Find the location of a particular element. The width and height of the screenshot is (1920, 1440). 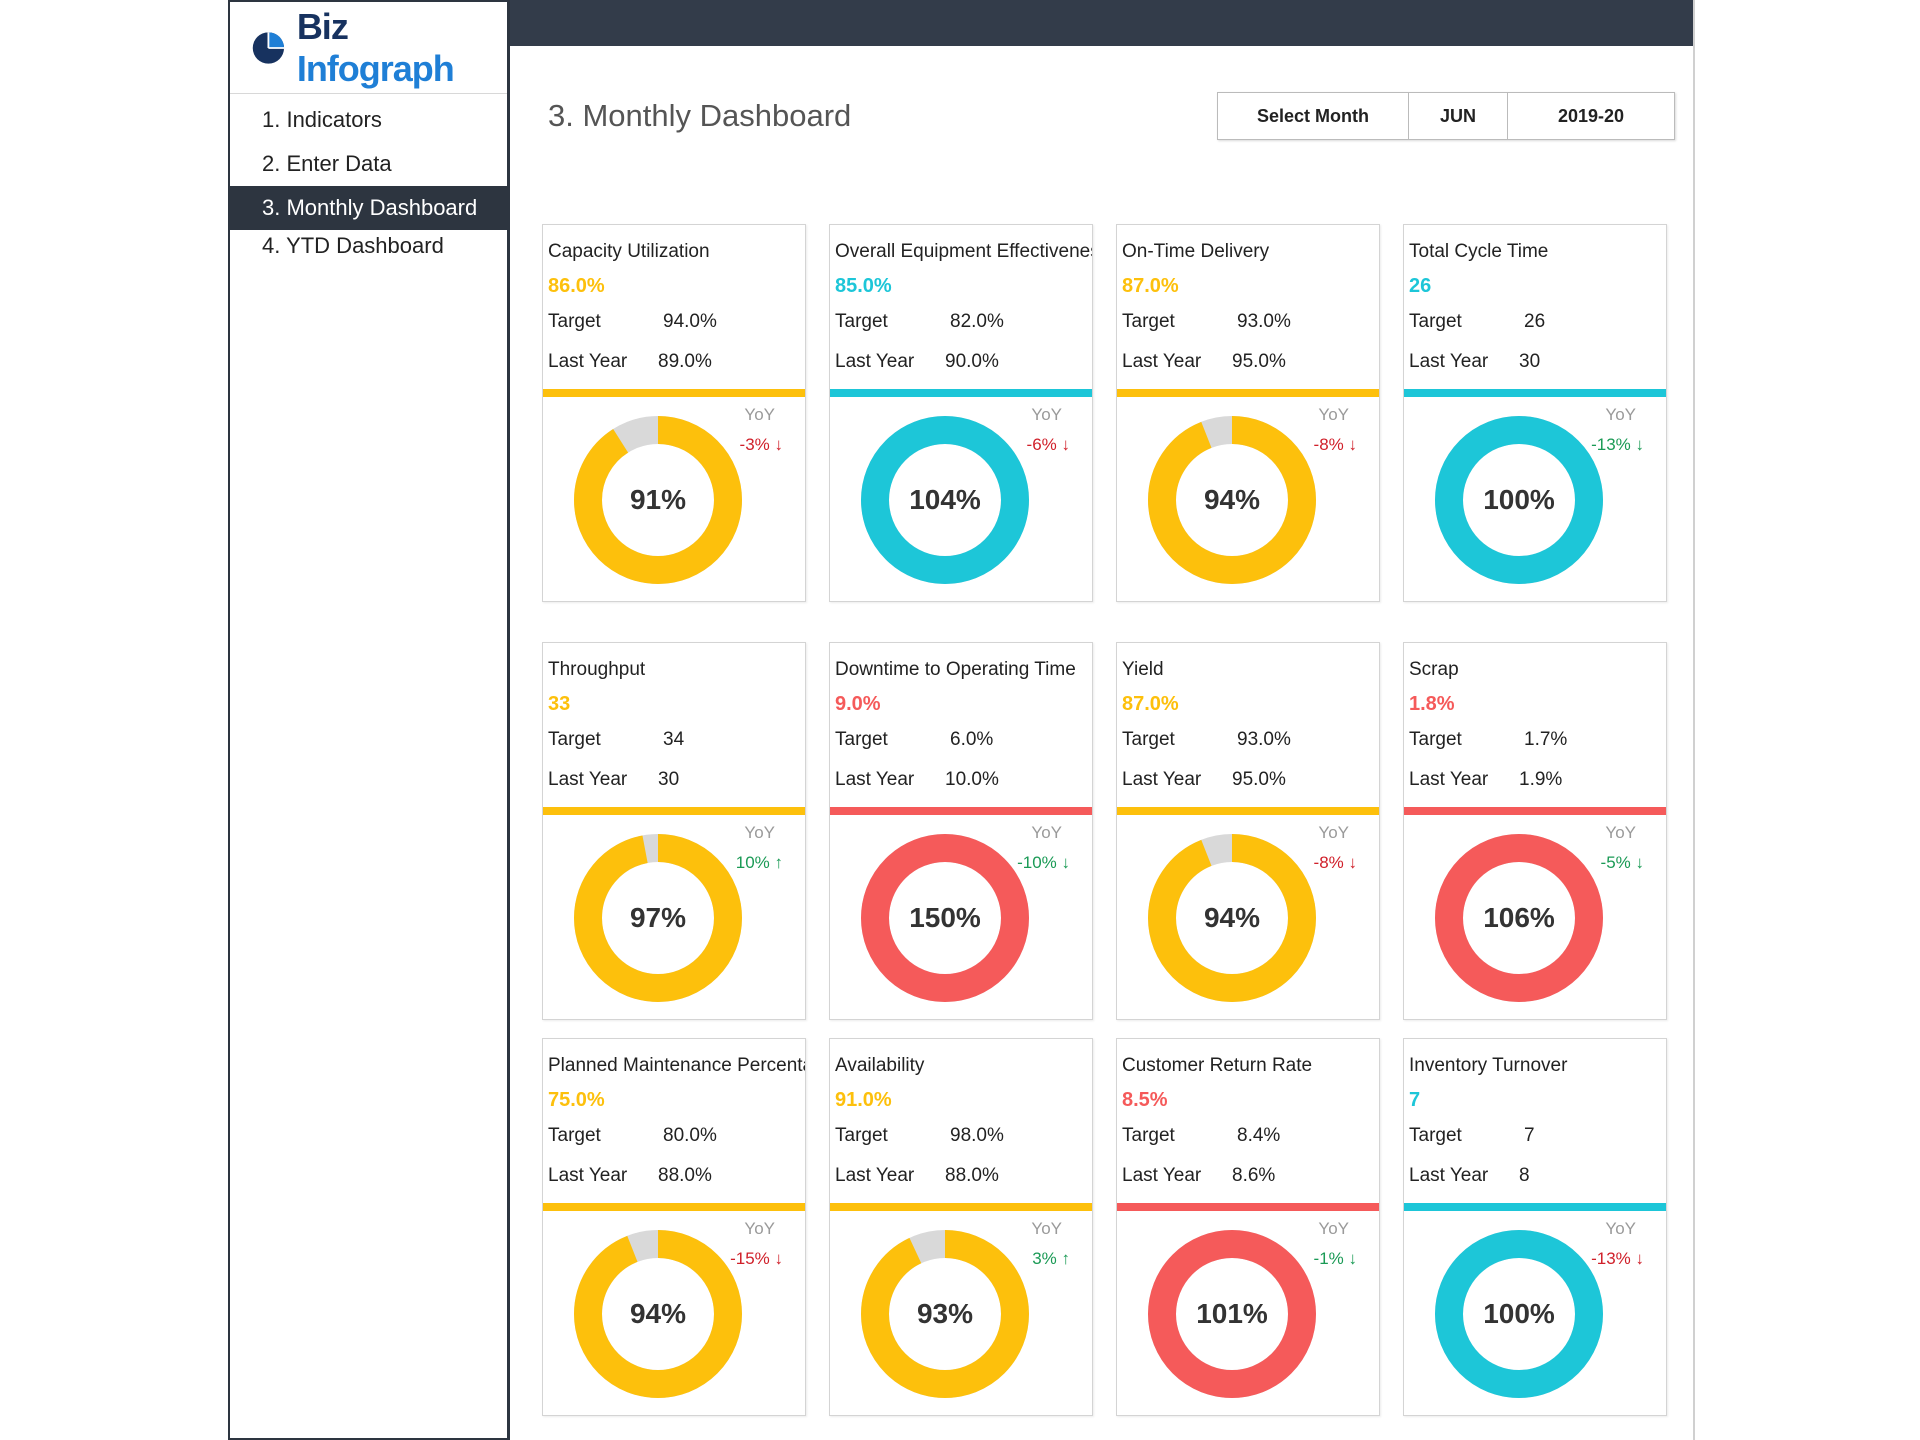

donut-percent: 106% is located at coordinates (1519, 917).